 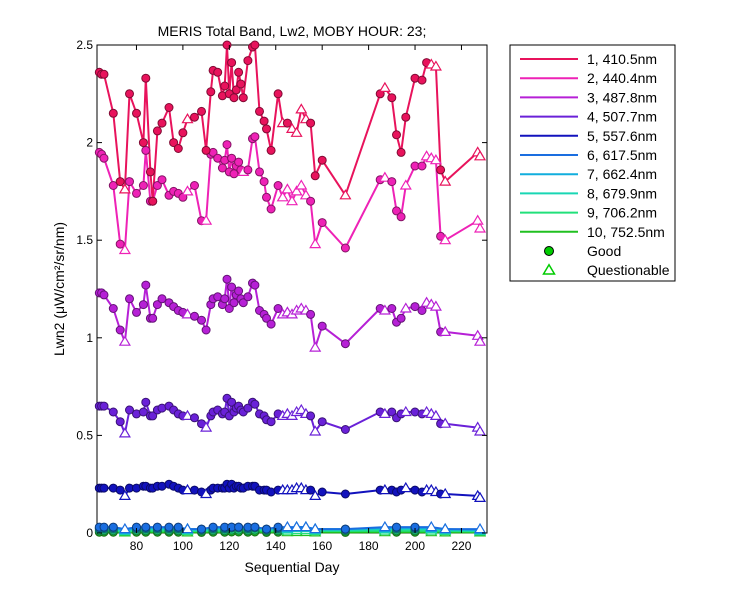 I want to click on y-tick-label: 2, so click(x=89, y=143).